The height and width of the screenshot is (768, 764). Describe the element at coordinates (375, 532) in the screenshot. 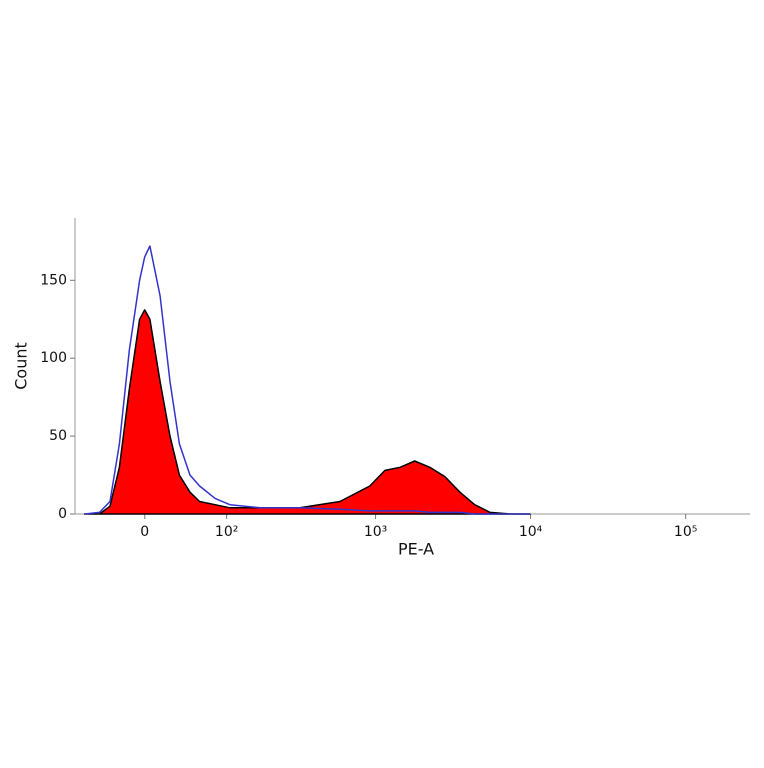

I see `x-tick-label: 10³` at that location.